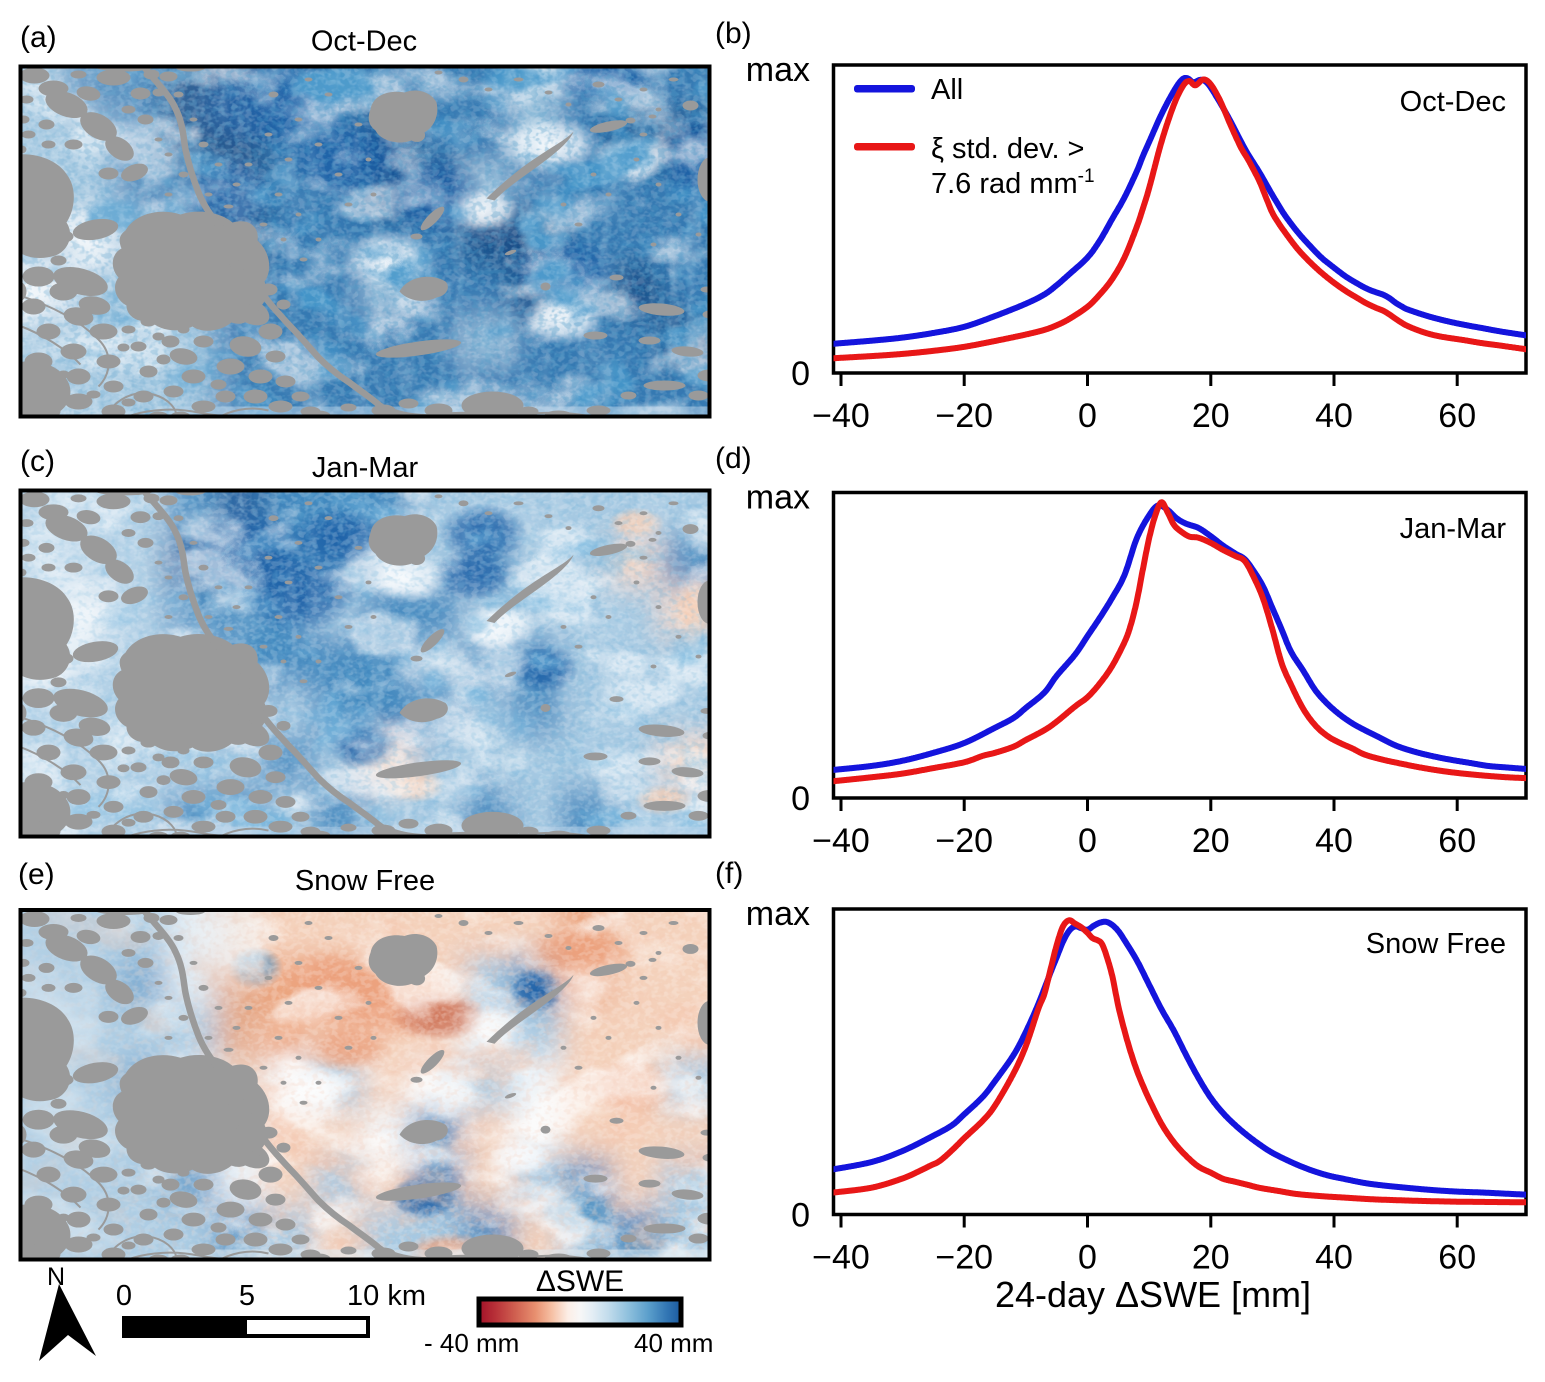 This screenshot has height=1382, width=1545. Describe the element at coordinates (729, 873) in the screenshot. I see `svg-text: (f)` at that location.